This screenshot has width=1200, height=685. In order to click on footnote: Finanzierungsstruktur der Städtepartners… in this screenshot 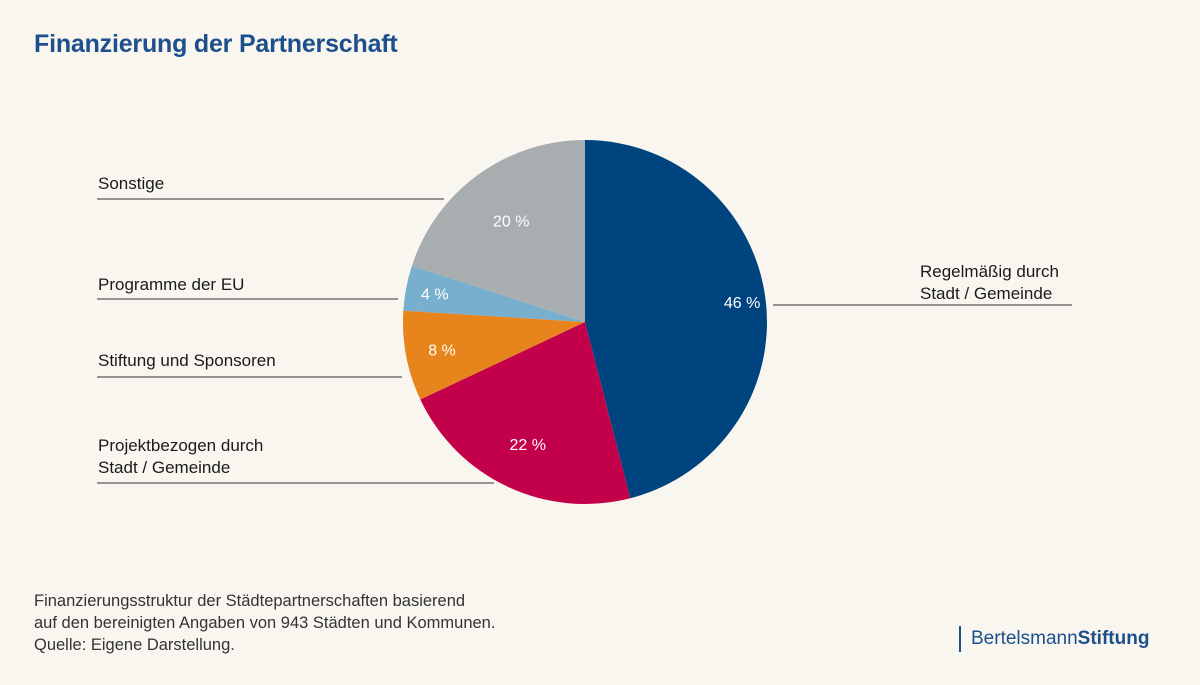, I will do `click(264, 623)`.